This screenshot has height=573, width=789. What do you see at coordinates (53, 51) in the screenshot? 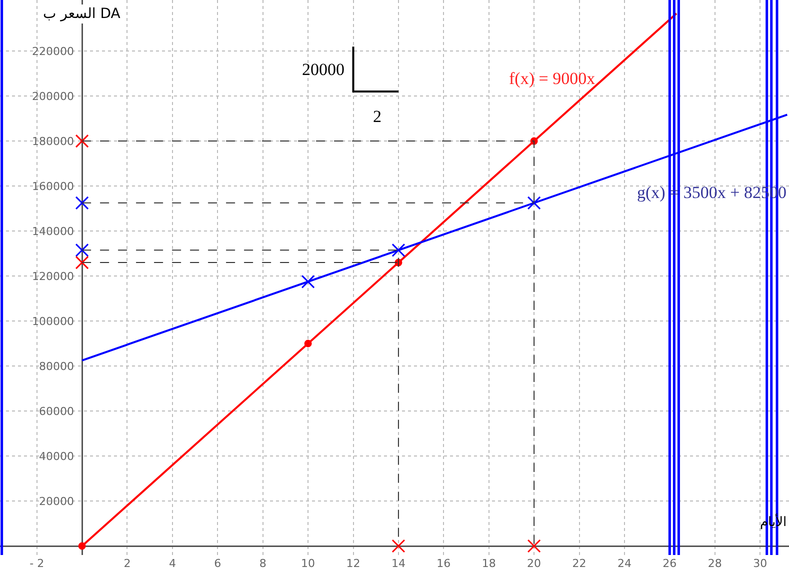
I see `y-tick-label: 220000` at bounding box center [53, 51].